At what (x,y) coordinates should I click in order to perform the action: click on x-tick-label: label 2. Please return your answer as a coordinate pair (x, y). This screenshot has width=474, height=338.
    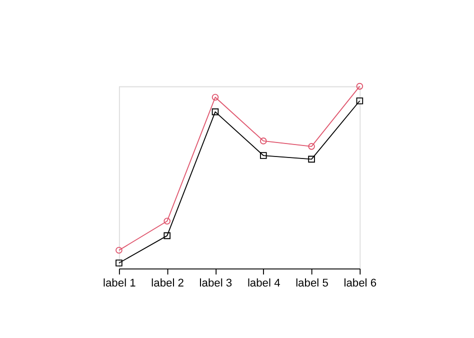
    Looking at the image, I should click on (167, 284).